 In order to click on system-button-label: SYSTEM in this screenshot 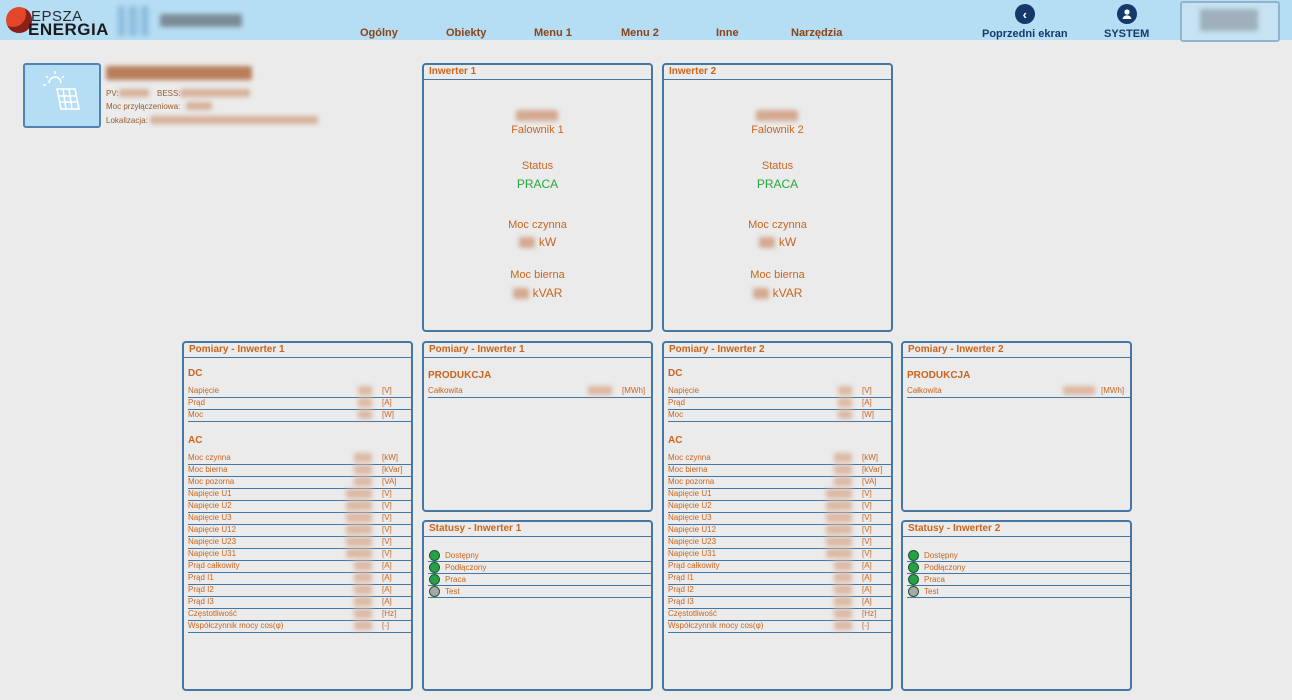, I will do `click(1127, 34)`.